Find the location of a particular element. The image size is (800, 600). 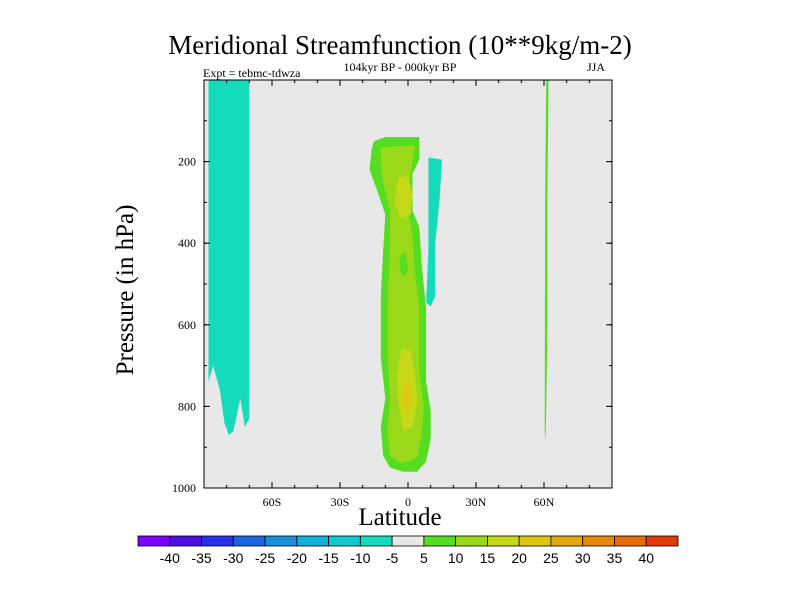

colorbar-label: -35 is located at coordinates (201, 558).